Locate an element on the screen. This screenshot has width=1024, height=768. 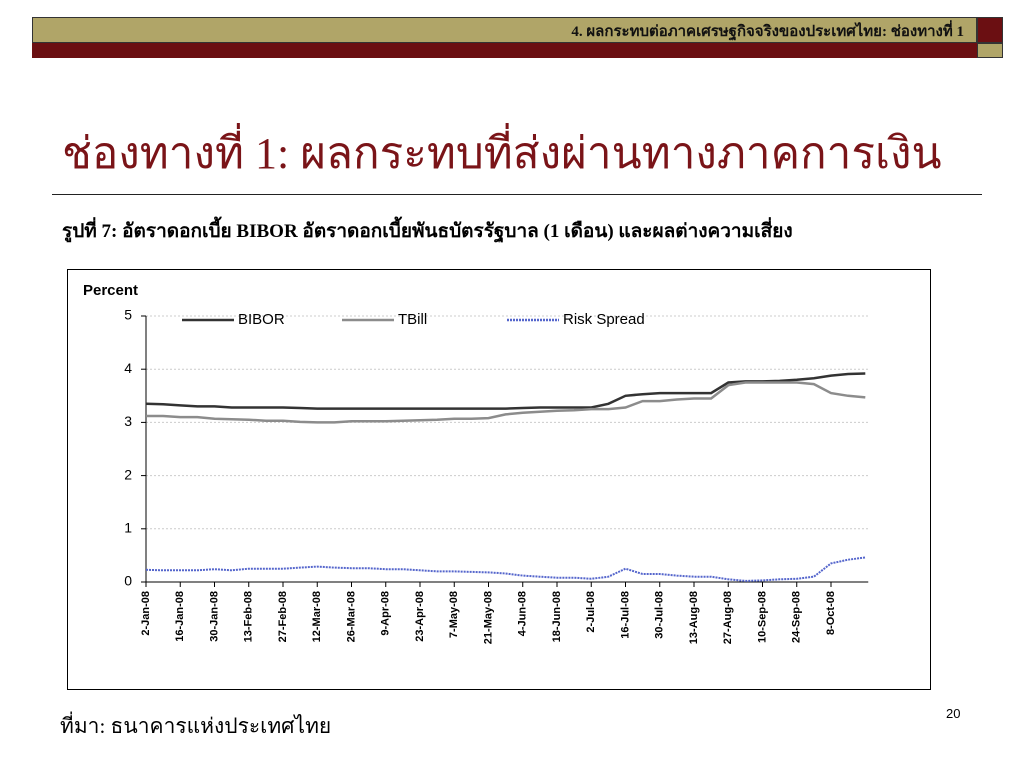
y-tick-label: 2 is located at coordinates (128, 474).